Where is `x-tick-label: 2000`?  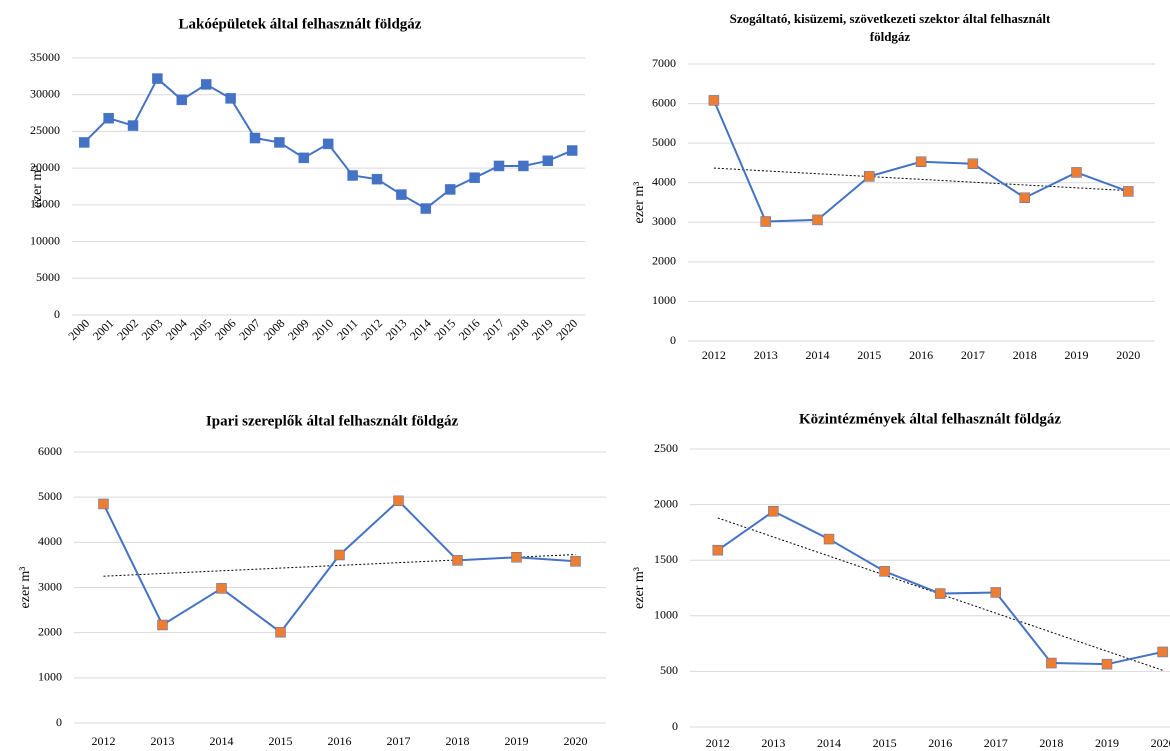 x-tick-label: 2000 is located at coordinates (78, 329).